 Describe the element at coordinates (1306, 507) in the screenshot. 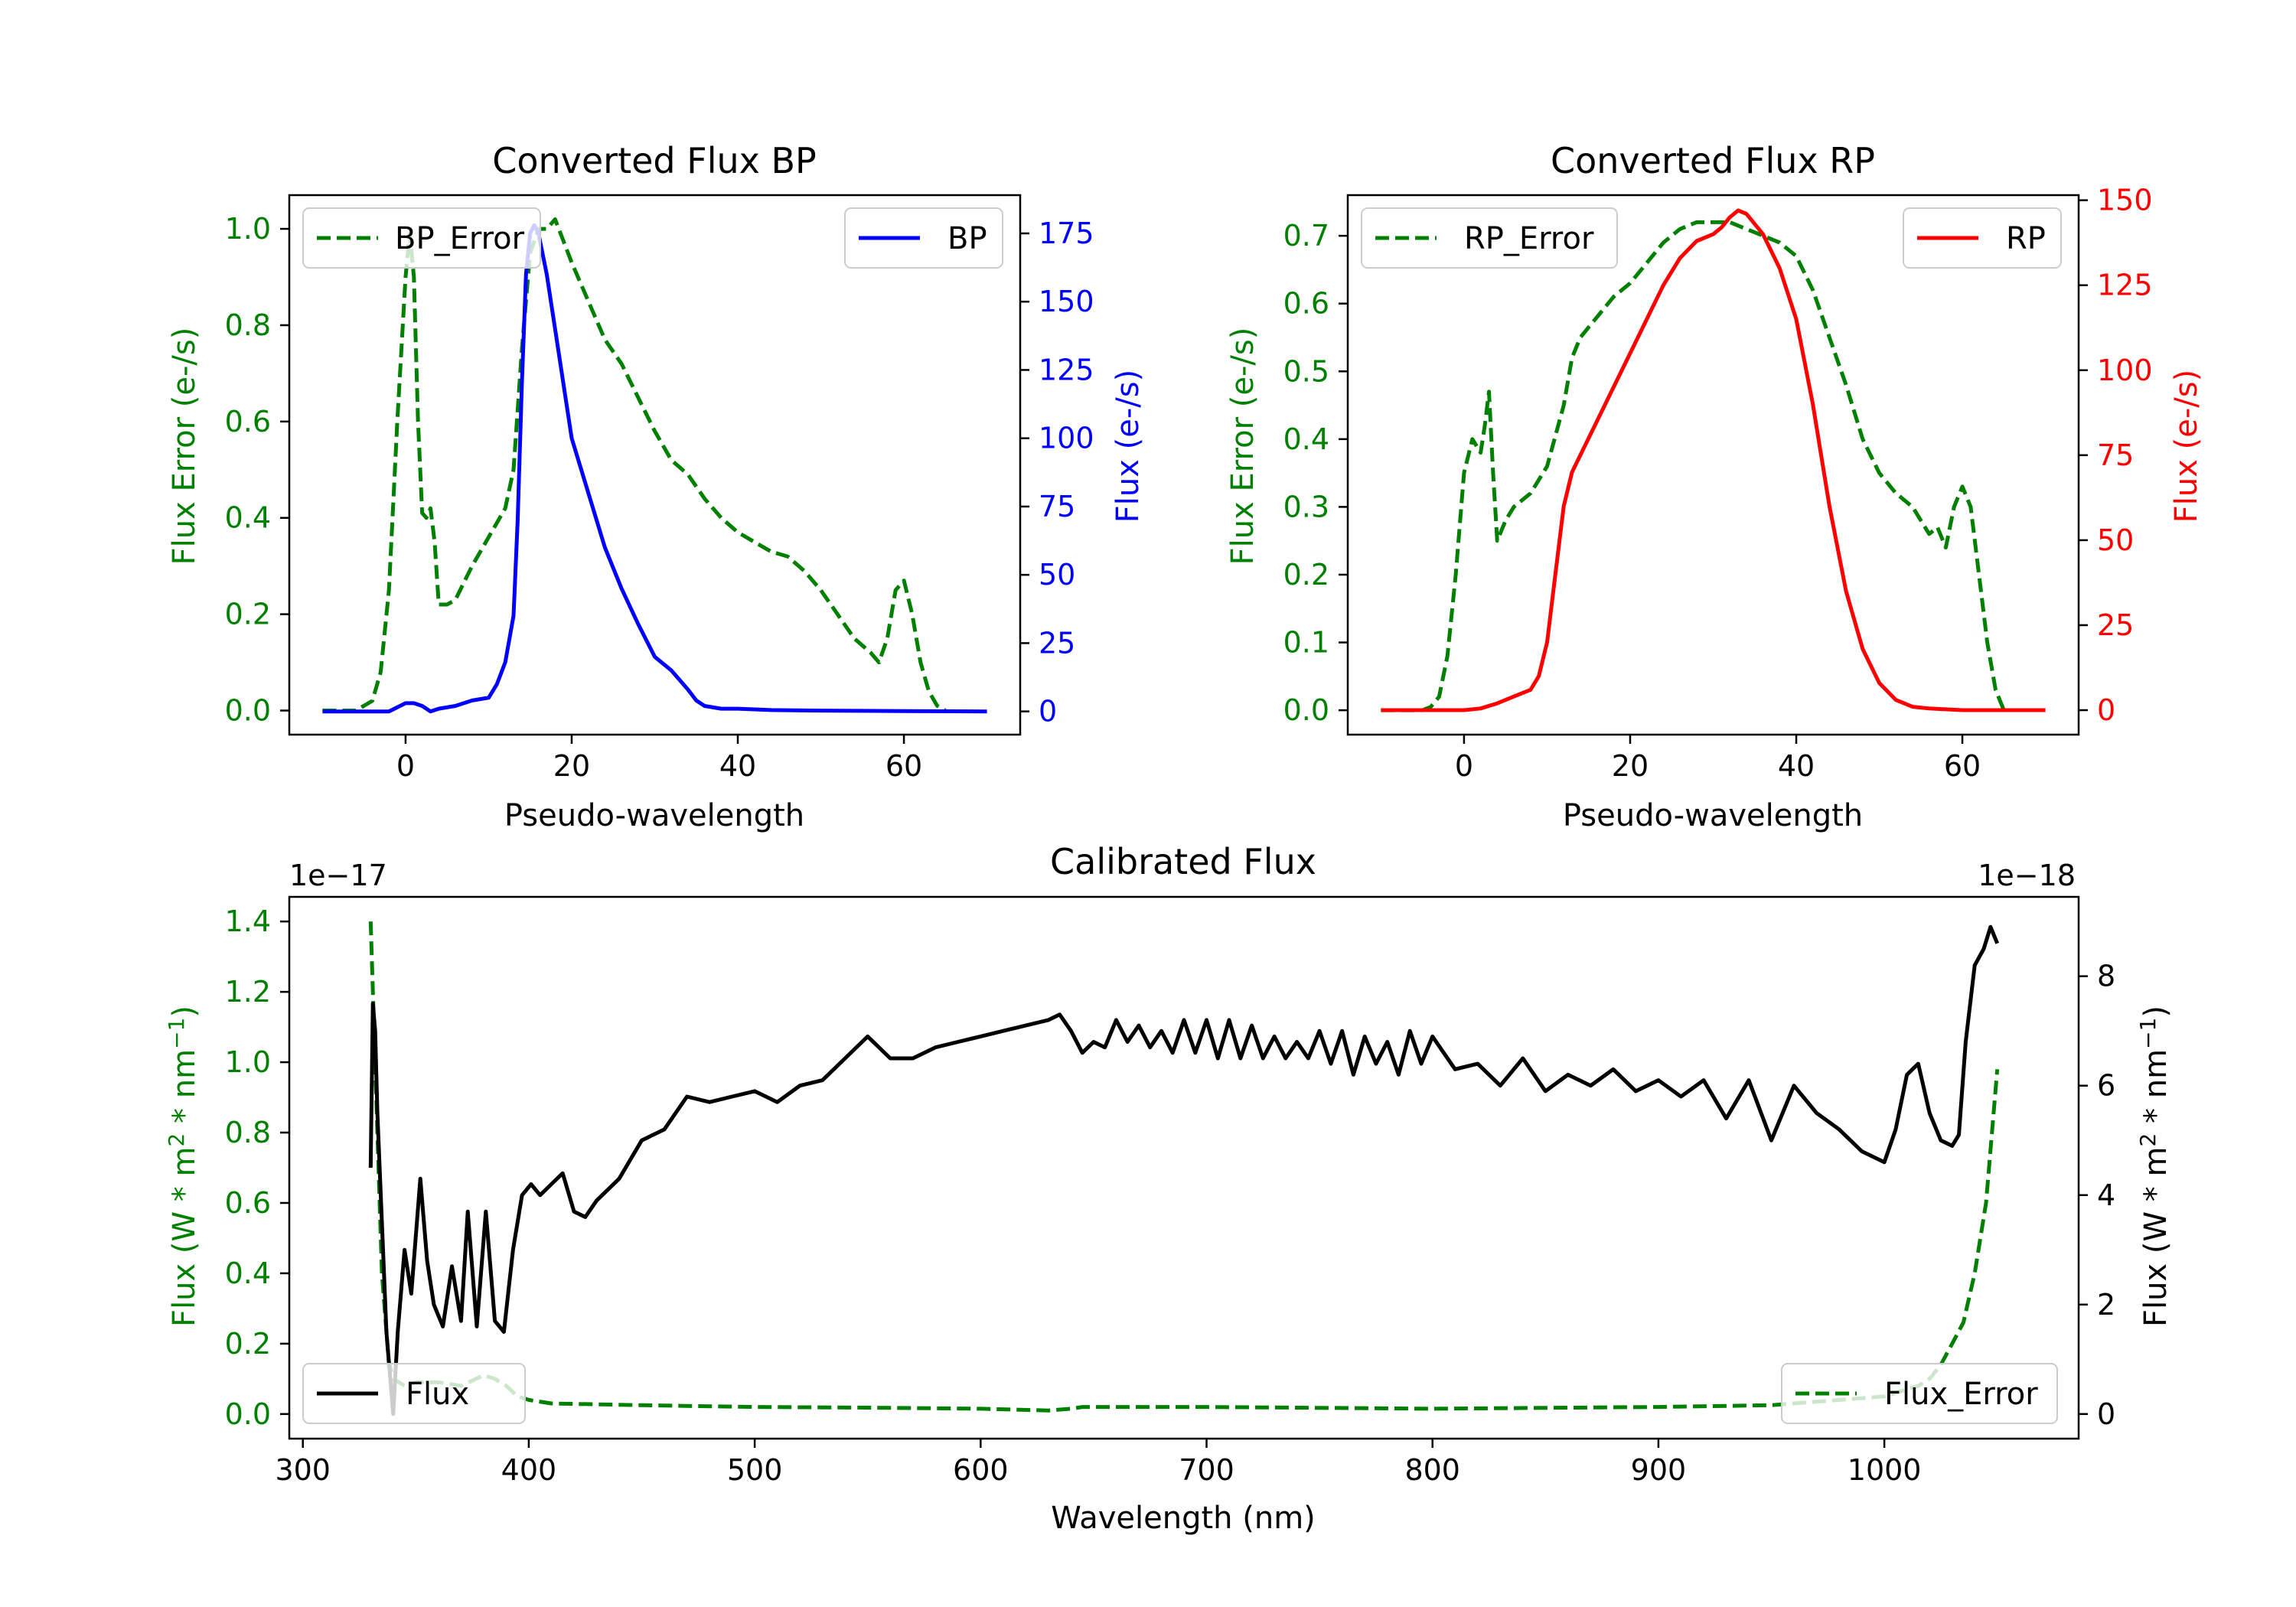

I see `rp-ytick-left-label: 0.3` at that location.